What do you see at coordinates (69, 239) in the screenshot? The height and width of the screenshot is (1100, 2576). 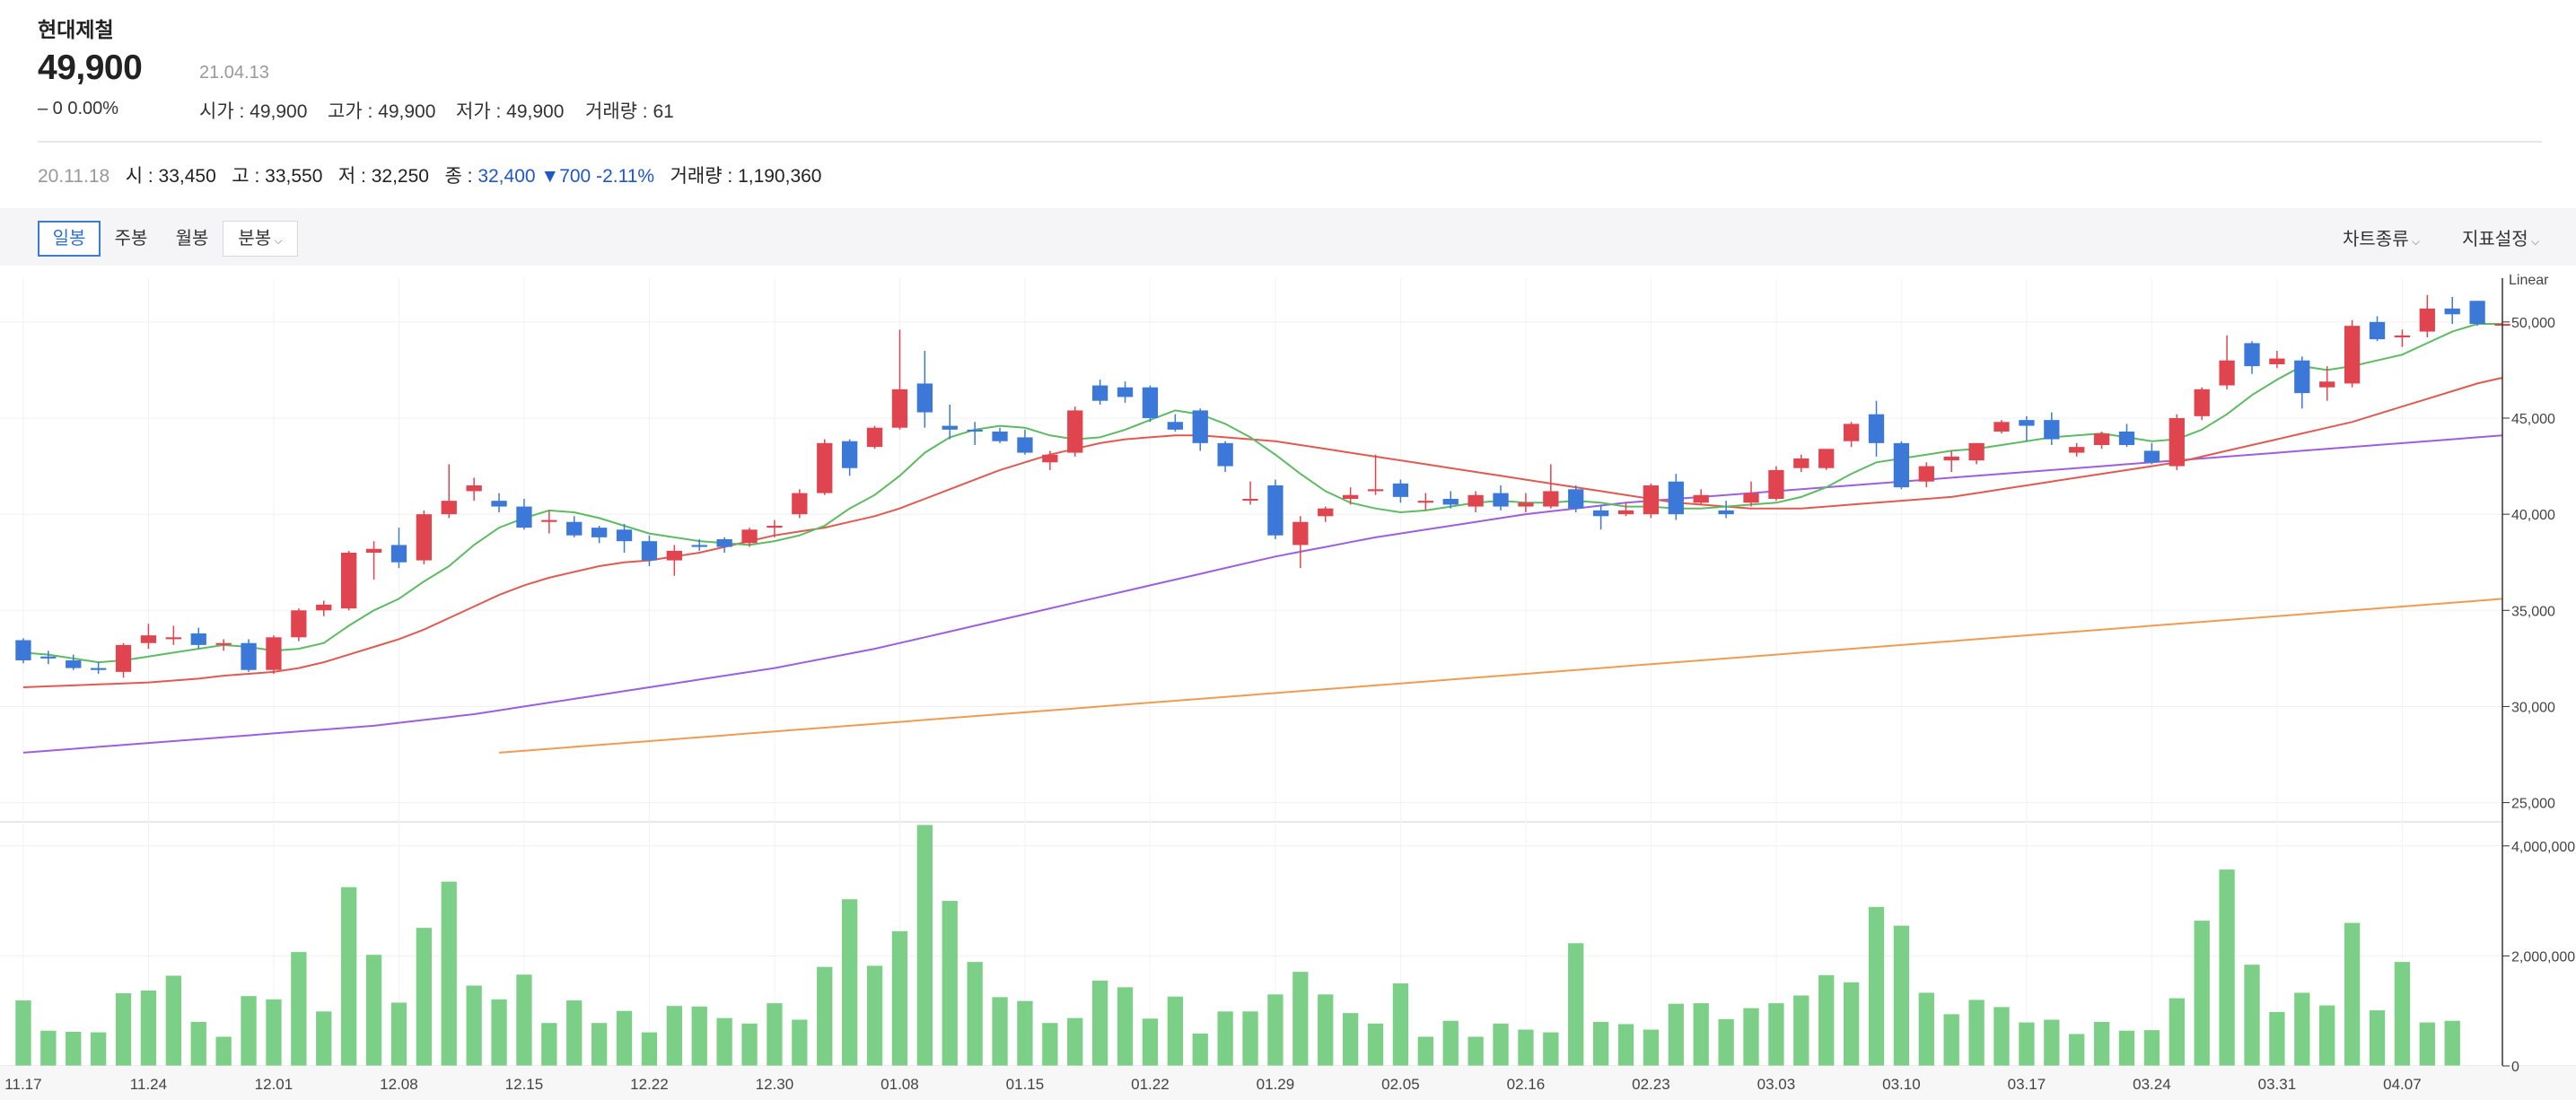 I see `tab-daily: 일봉` at bounding box center [69, 239].